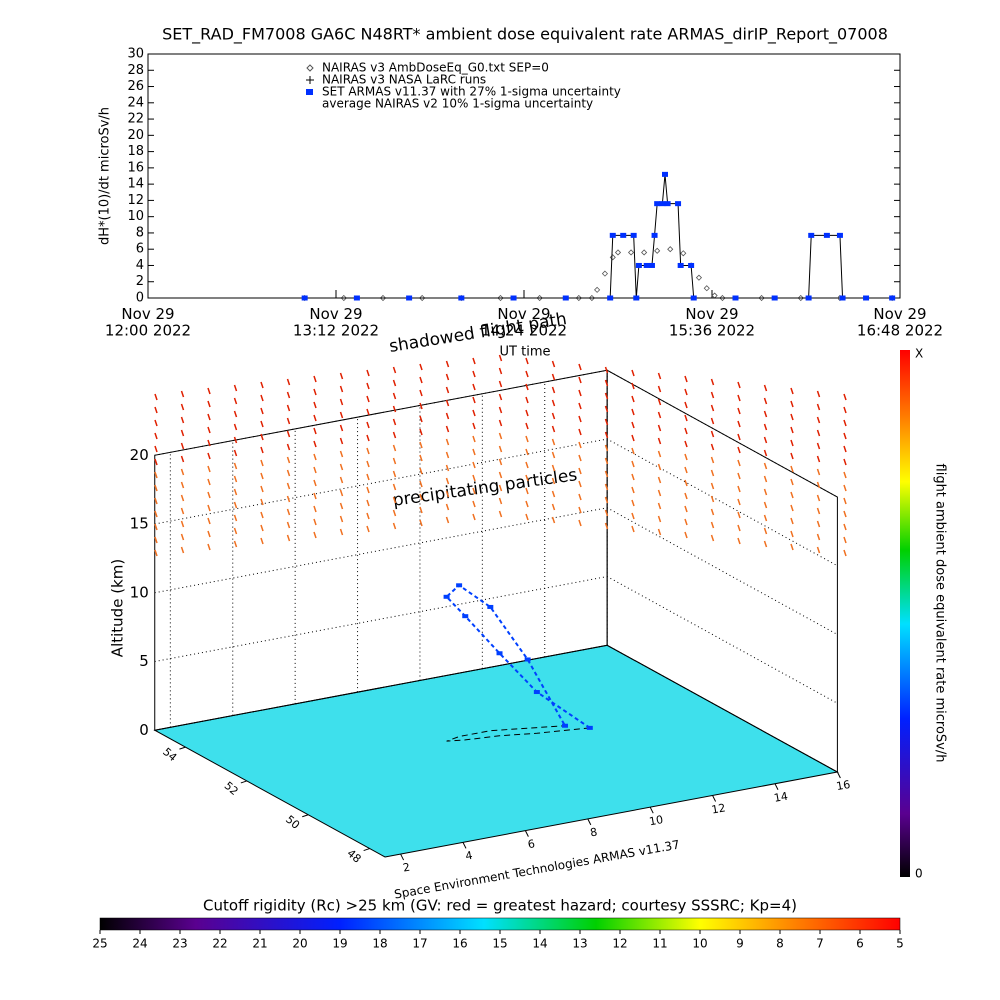 Image resolution: width=1000 pixels, height=1000 pixels. I want to click on y-tick-label: 2, so click(140, 281).